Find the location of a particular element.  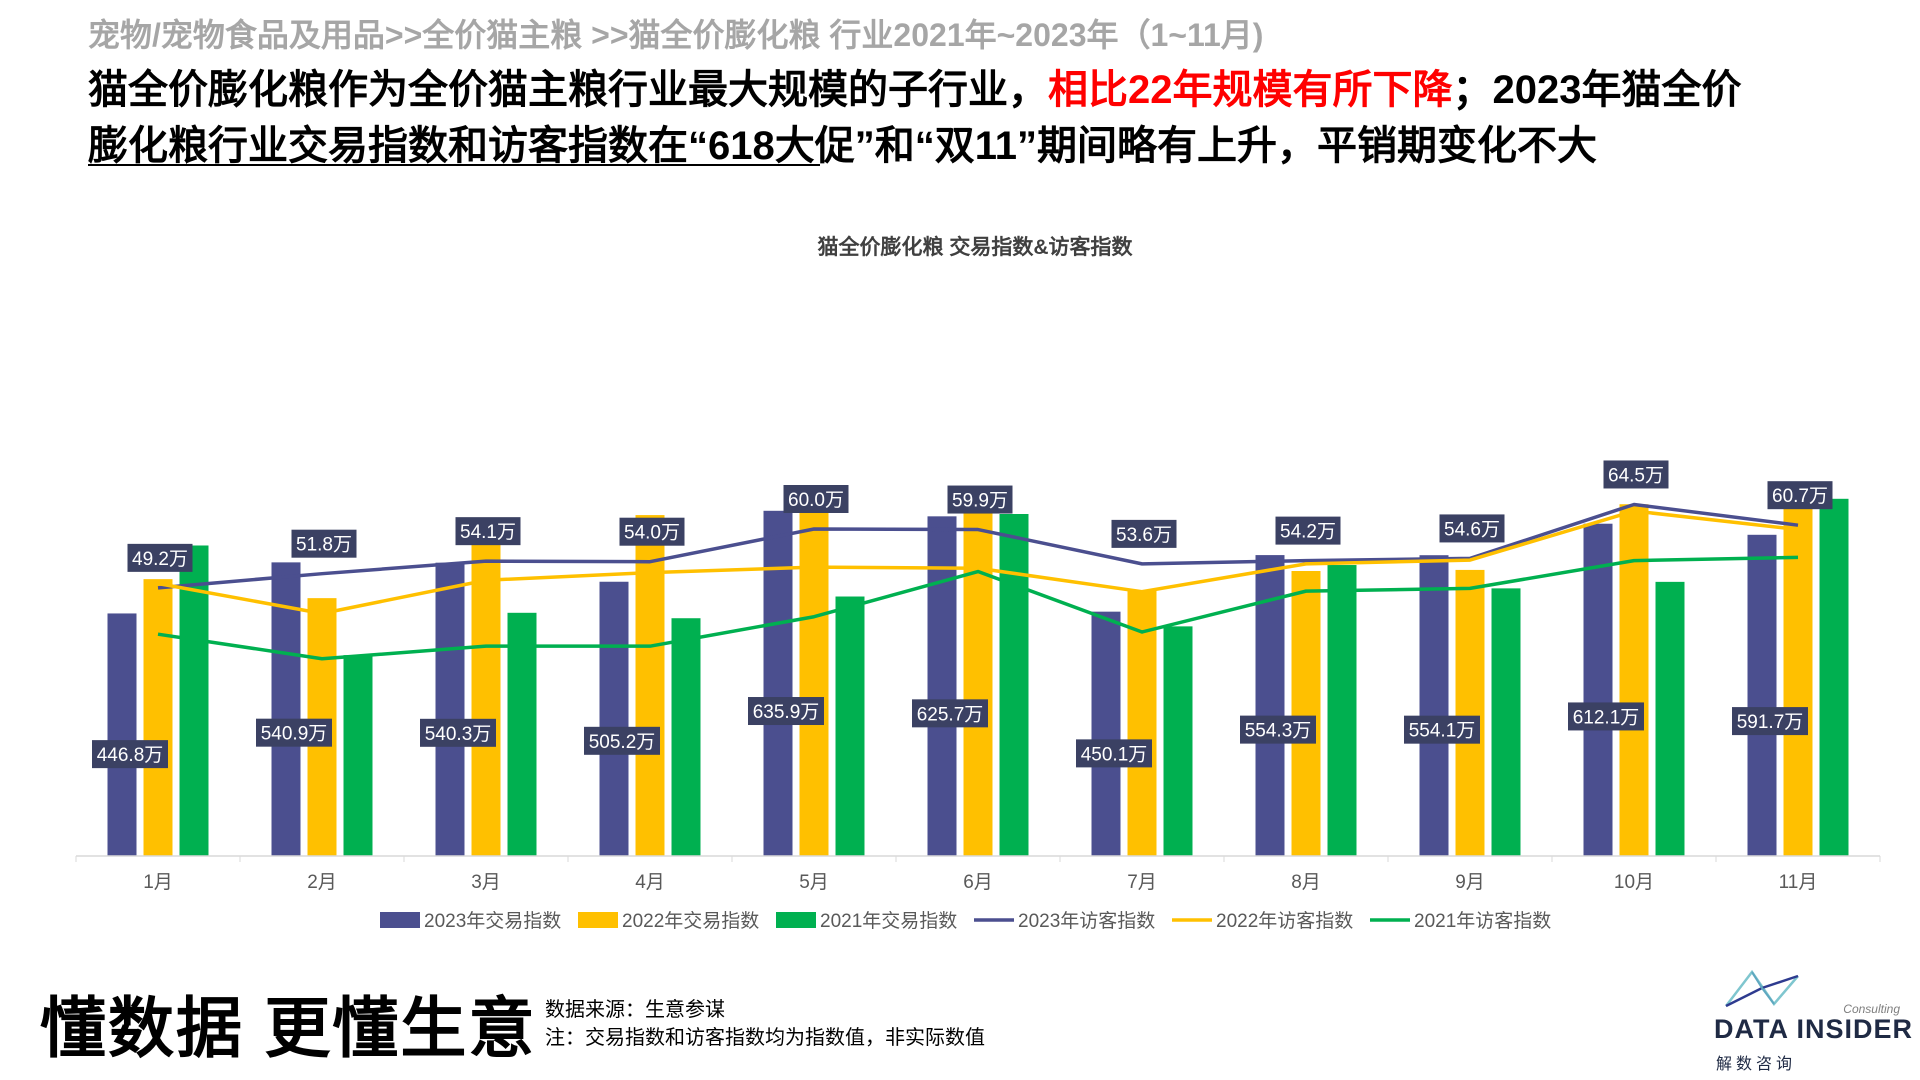

visitor-label: 64.5万 is located at coordinates (1636, 475).